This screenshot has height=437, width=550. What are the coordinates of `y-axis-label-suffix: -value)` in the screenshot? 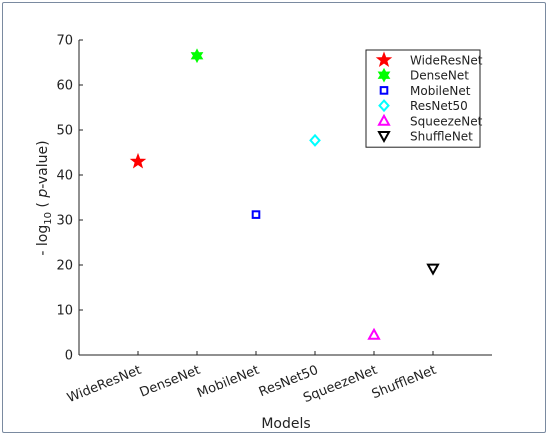 It's located at (43, 164).